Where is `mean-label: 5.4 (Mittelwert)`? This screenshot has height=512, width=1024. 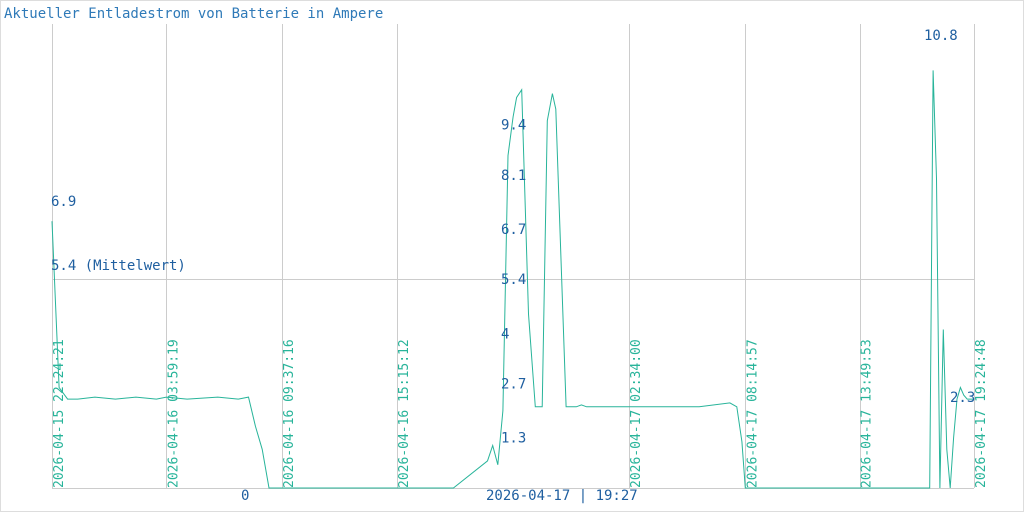 mean-label: 5.4 (Mittelwert) is located at coordinates (118, 266).